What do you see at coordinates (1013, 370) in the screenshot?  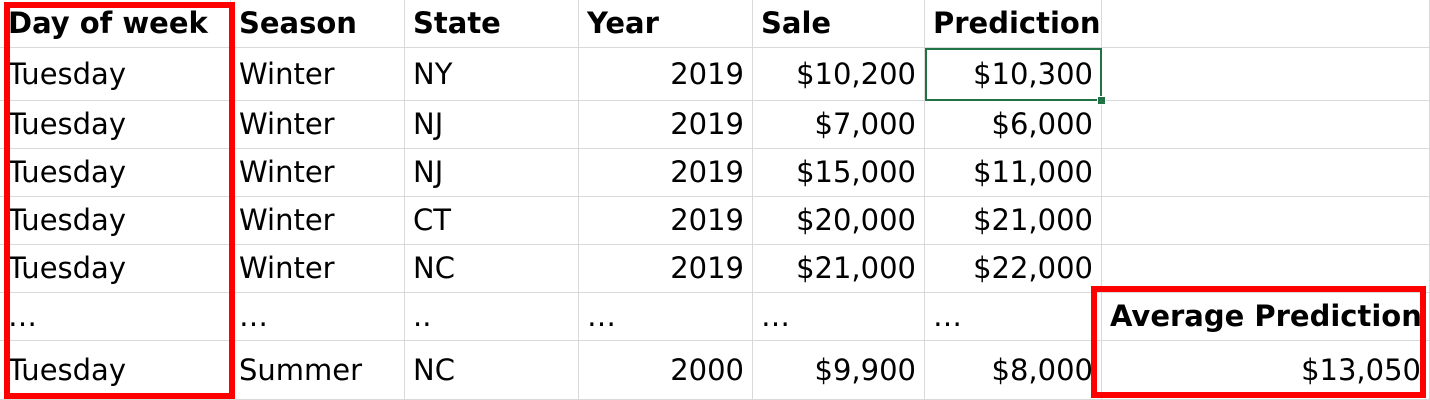 I see `cell-prediction: $8,000` at bounding box center [1013, 370].